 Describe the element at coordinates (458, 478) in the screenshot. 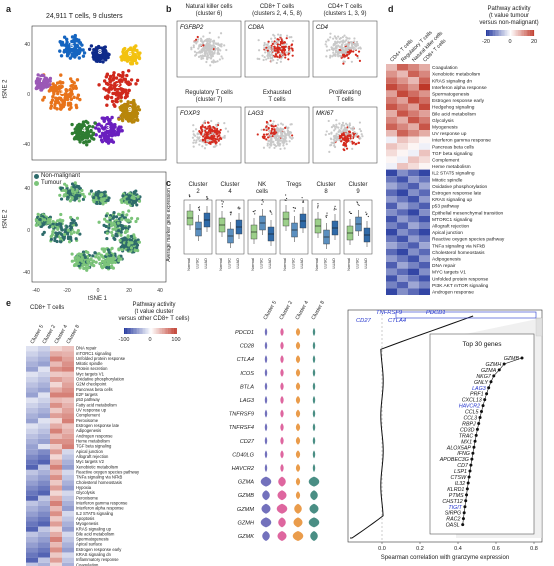

I see `top-gene-label: CTSW` at that location.